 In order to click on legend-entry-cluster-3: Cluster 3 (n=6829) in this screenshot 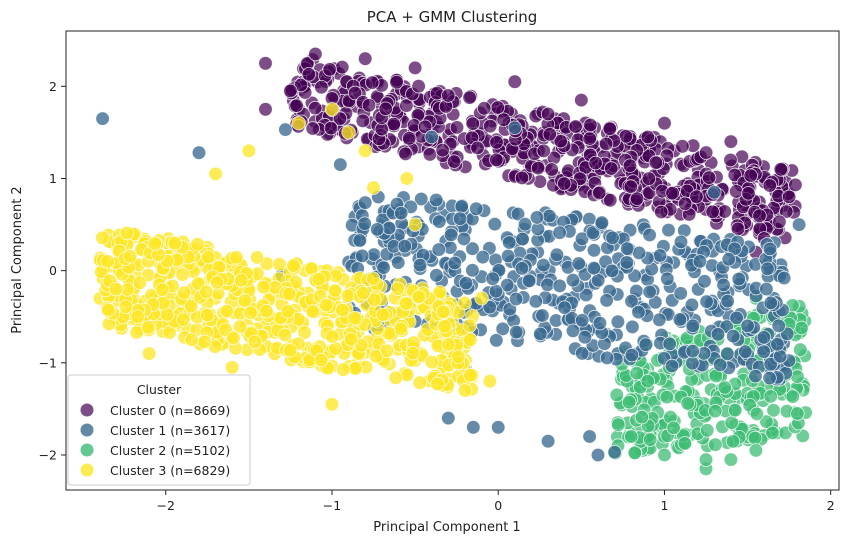, I will do `click(170, 470)`.